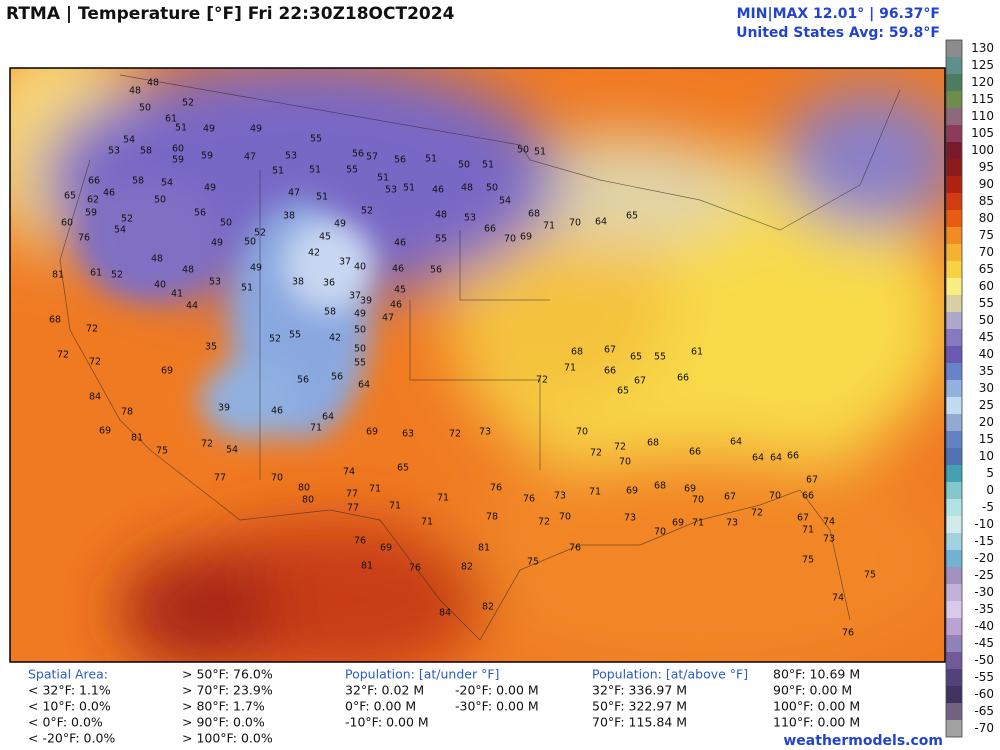 This screenshot has height=750, width=1000. I want to click on station-value: 47, so click(294, 193).